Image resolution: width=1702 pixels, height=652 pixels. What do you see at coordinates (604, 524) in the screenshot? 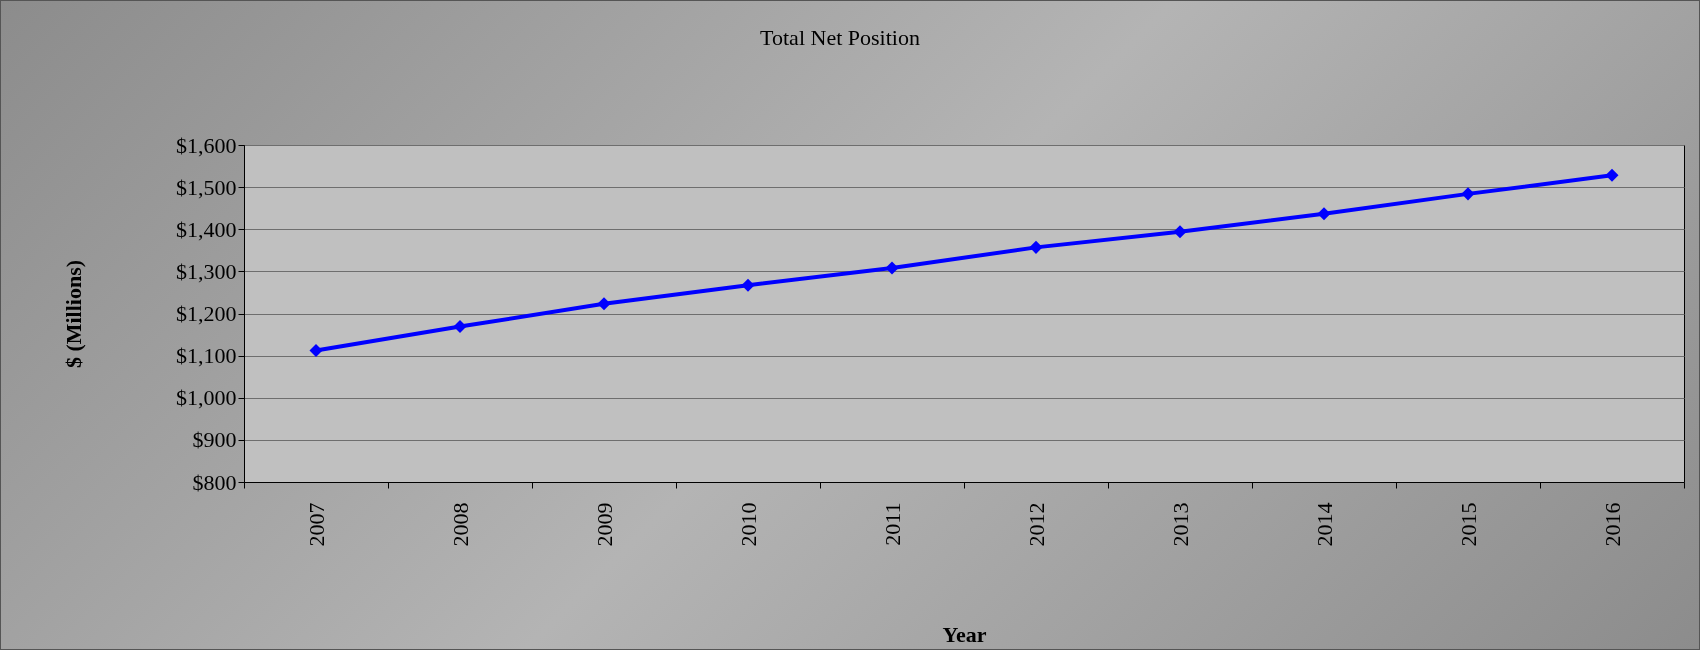
I see `x-tick-label: 2009` at bounding box center [604, 524].